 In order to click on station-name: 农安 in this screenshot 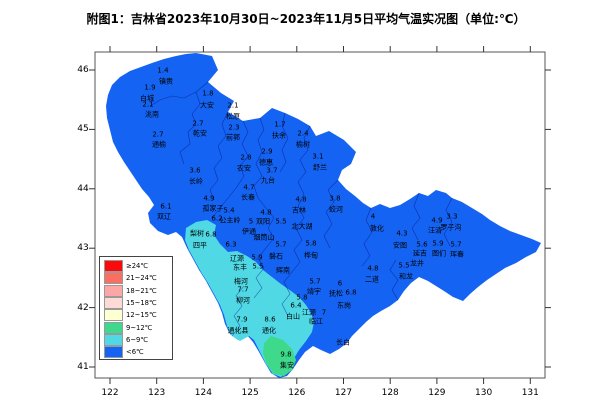, I will do `click(244, 168)`.